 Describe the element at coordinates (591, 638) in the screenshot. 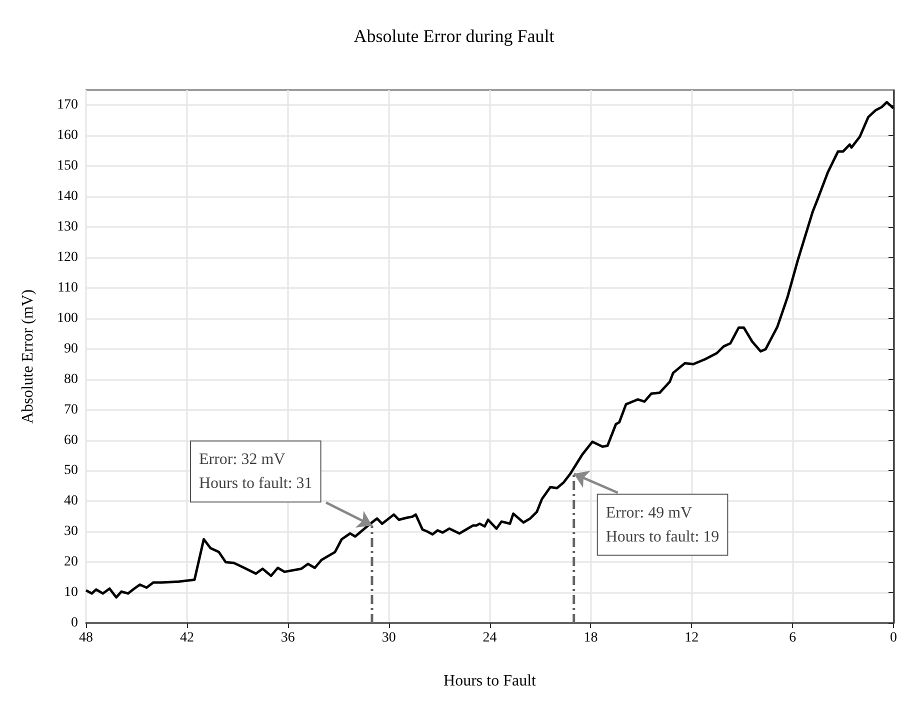

I see `x-tick-label: 18` at that location.